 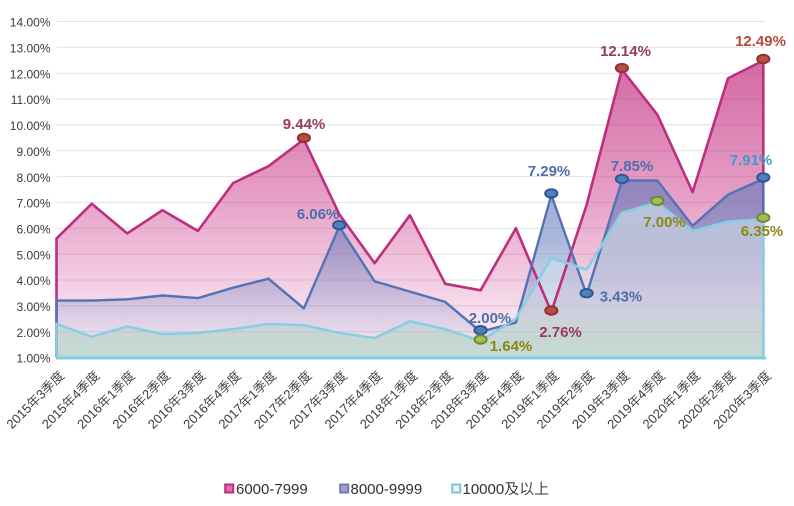 I want to click on svg-text: 9.00%, so click(x=33, y=152).